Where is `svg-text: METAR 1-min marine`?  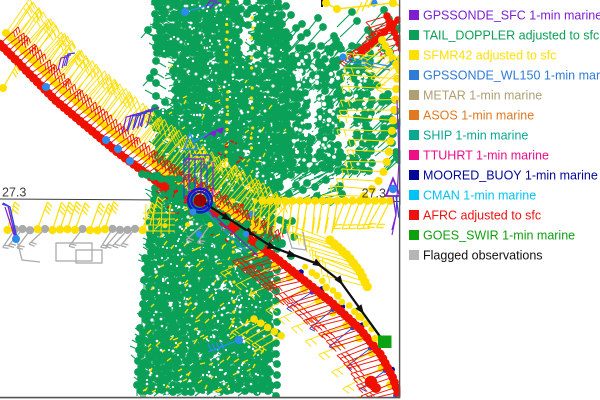
svg-text: METAR 1-min marine is located at coordinates (482, 96).